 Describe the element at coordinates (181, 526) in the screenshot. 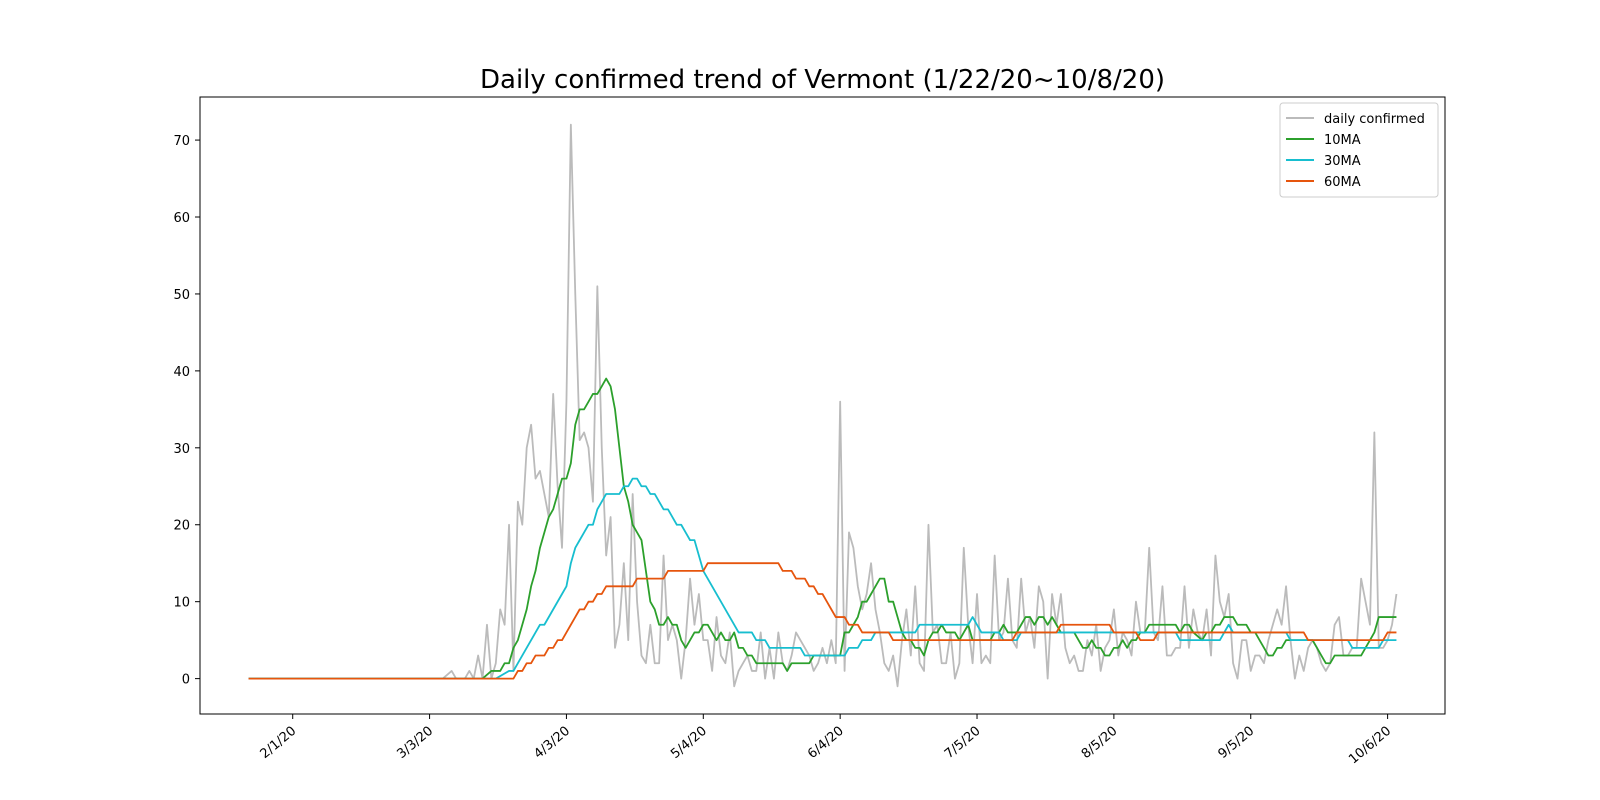

I see `y-tick-label: 20` at that location.